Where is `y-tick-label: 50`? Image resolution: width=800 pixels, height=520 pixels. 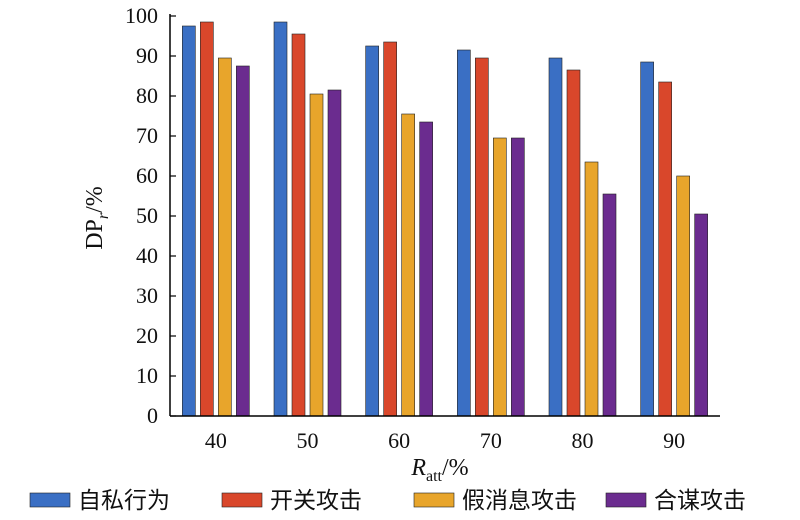 y-tick-label: 50 is located at coordinates (147, 215).